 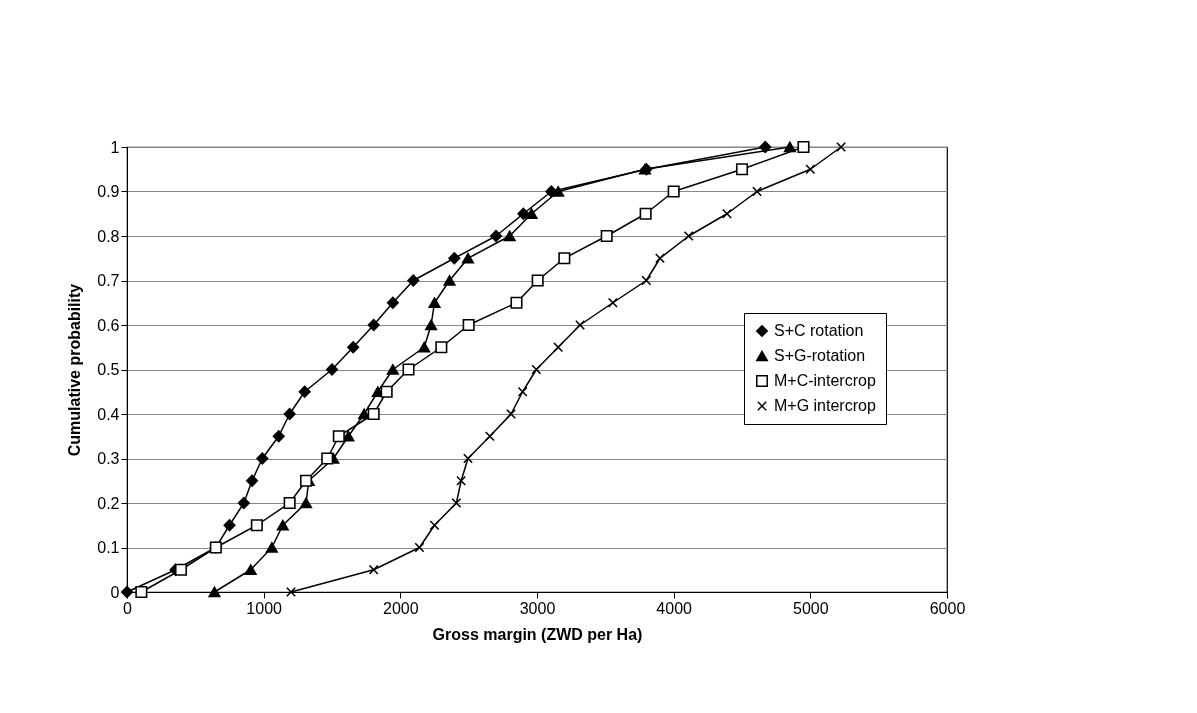 I want to click on y-axis-title: Cumulative probability, so click(x=75, y=370).